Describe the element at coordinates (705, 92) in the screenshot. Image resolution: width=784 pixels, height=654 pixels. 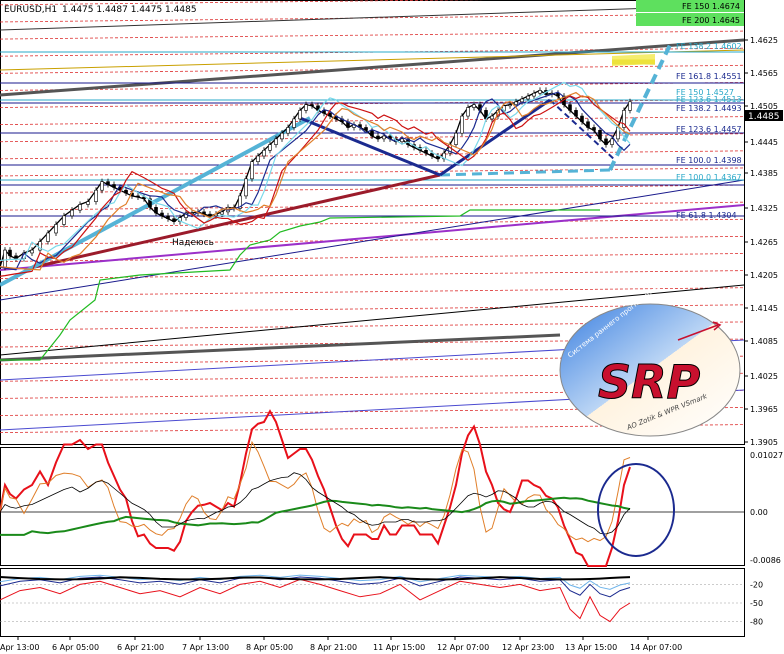
I see `fe-label: FE 150 1.4527` at that location.